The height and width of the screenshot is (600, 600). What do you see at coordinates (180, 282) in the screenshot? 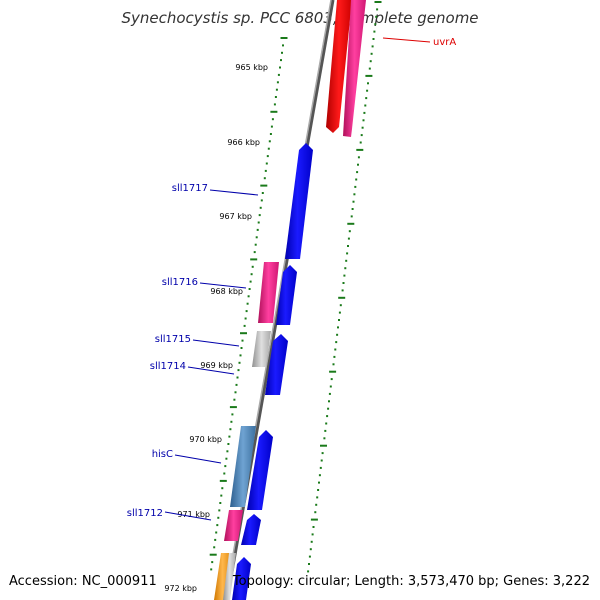
I see `gene-label-sll1716: sll1716` at bounding box center [180, 282].